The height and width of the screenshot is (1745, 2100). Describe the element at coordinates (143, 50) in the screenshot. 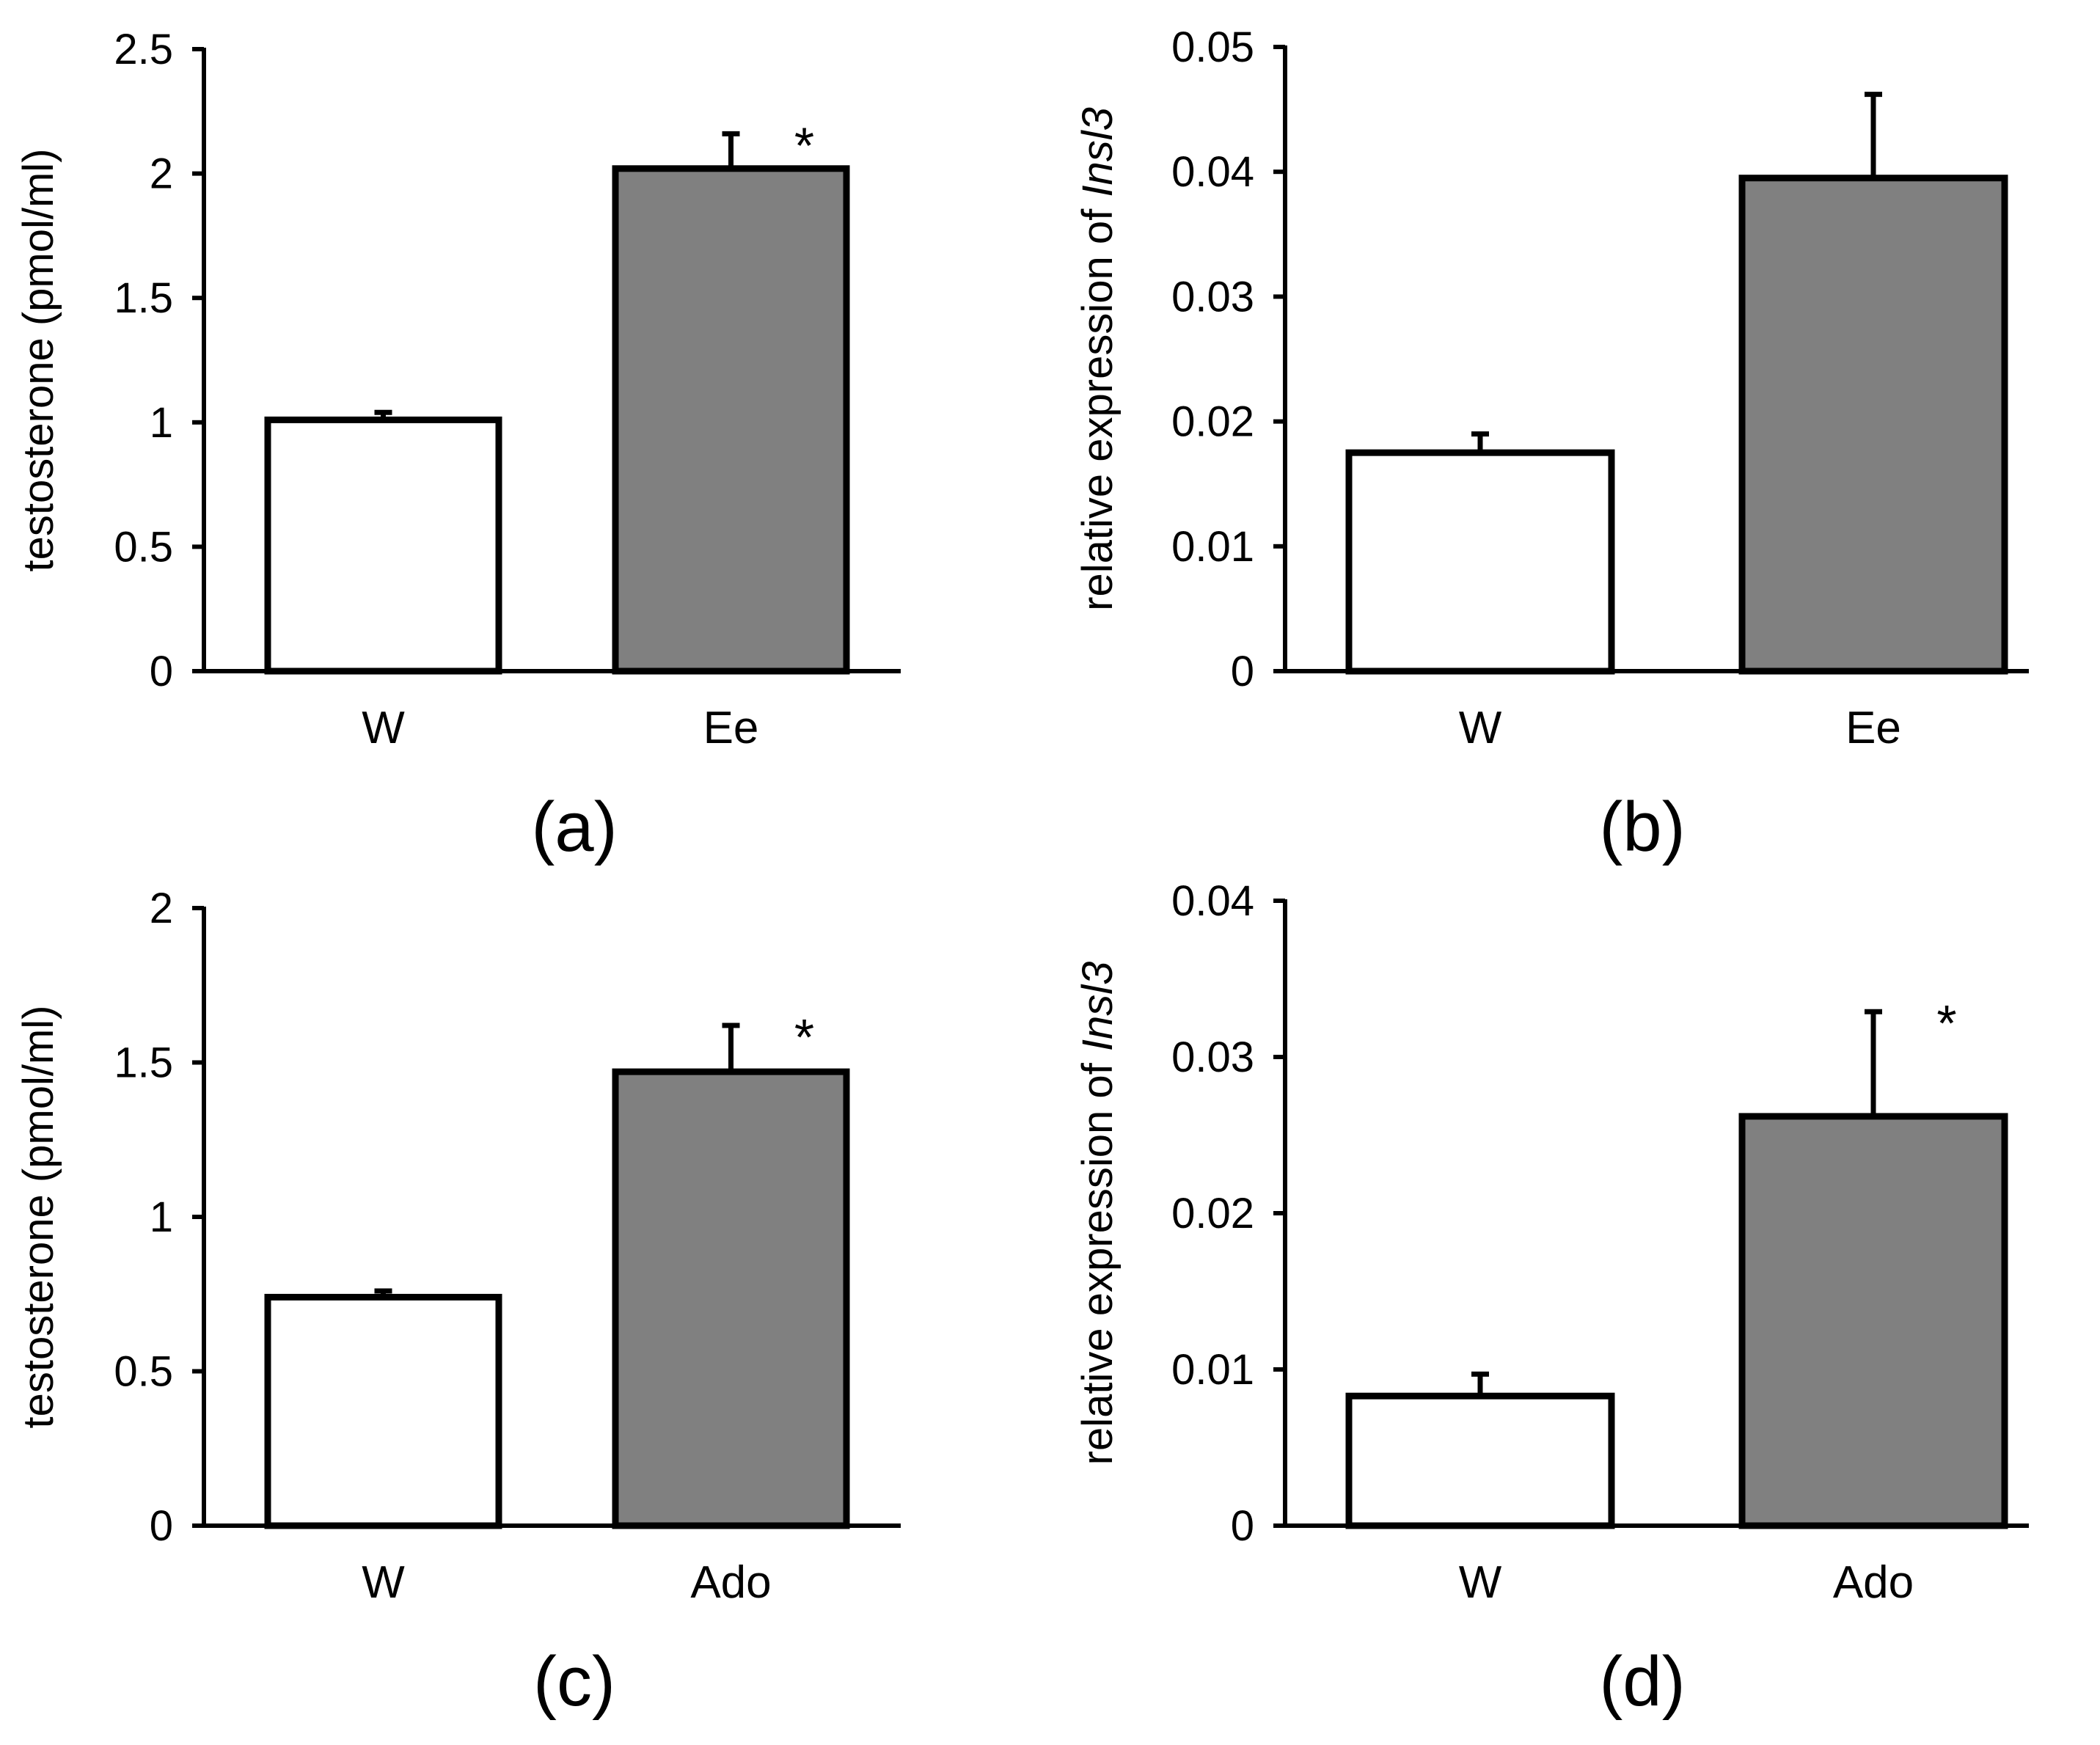

I see `y-tick-label: 2.5` at that location.